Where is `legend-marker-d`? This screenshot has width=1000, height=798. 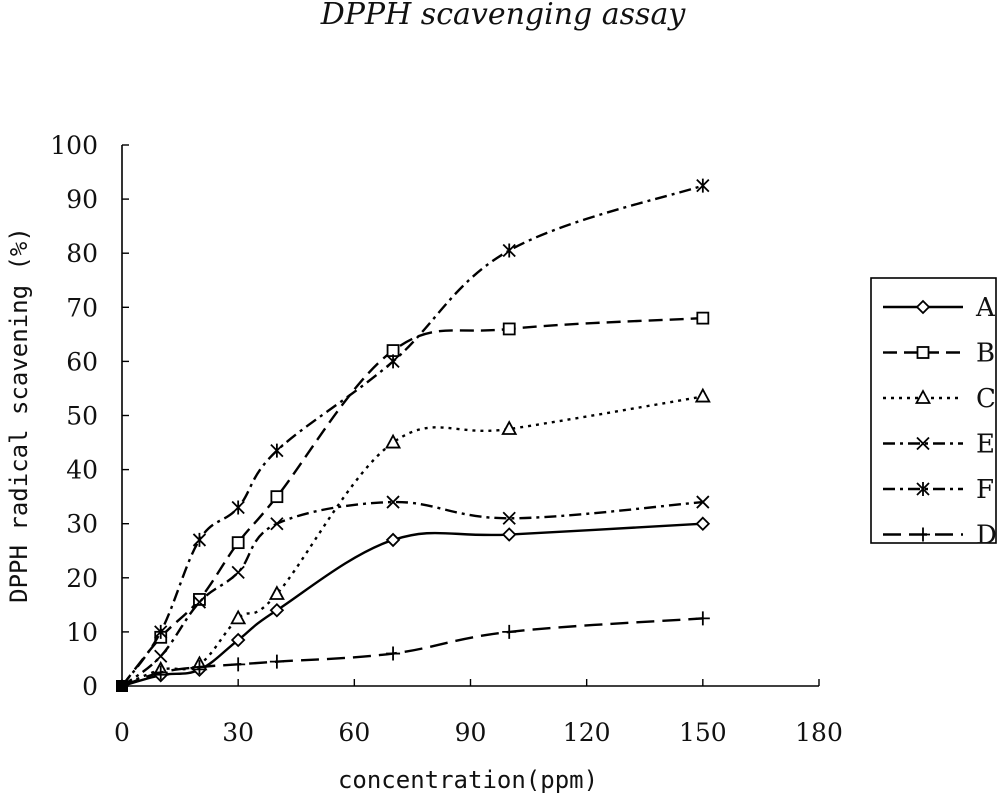
legend-marker-d is located at coordinates (923, 534).